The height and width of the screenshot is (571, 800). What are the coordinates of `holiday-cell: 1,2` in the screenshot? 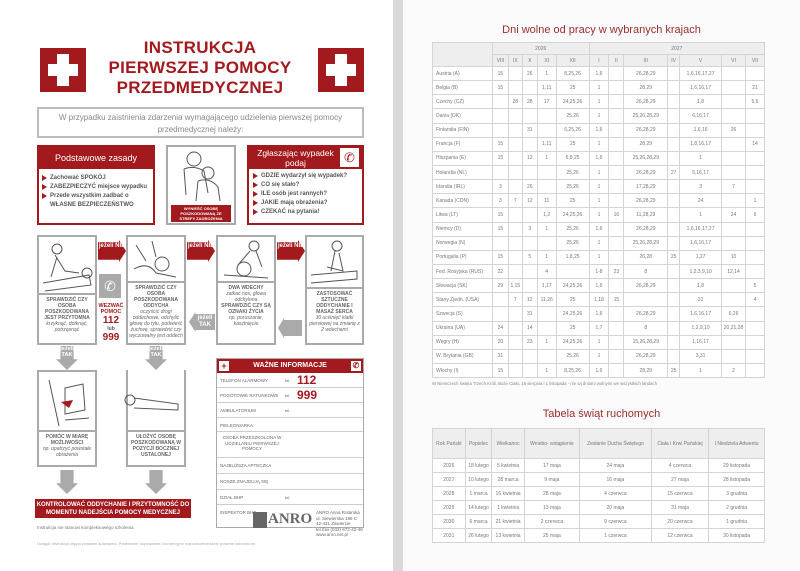 It's located at (546, 215).